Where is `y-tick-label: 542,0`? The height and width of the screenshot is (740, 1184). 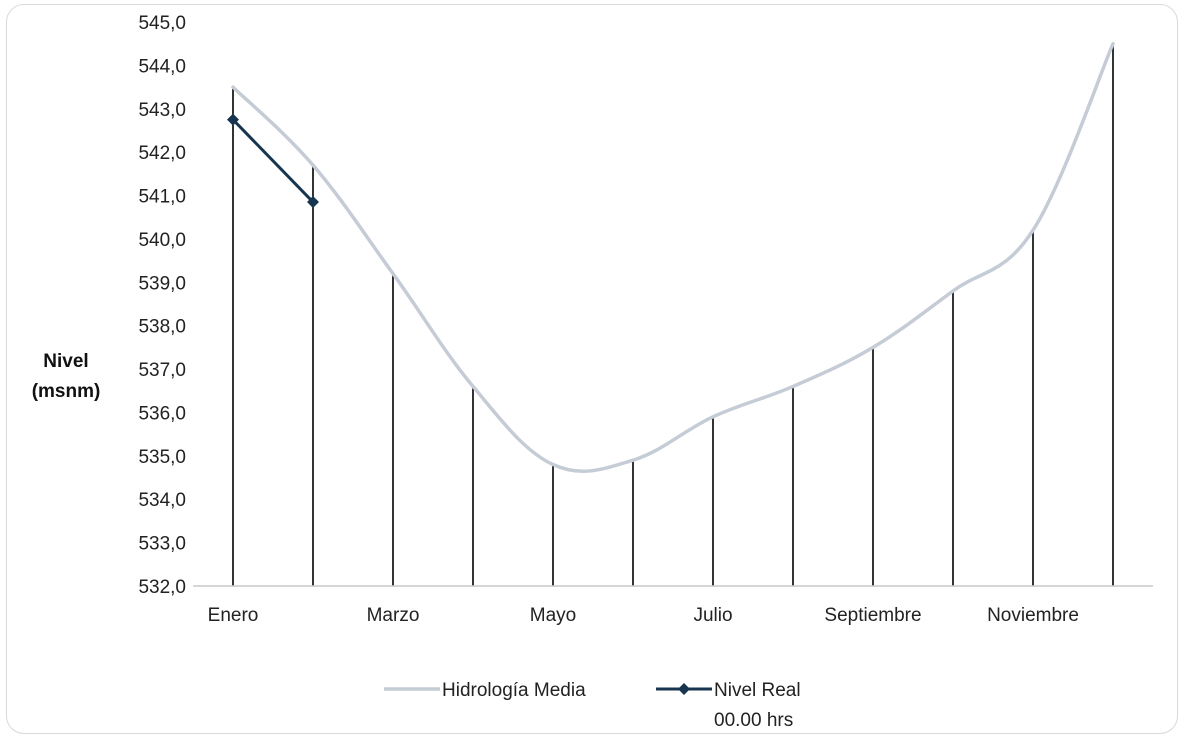
y-tick-label: 542,0 is located at coordinates (162, 153).